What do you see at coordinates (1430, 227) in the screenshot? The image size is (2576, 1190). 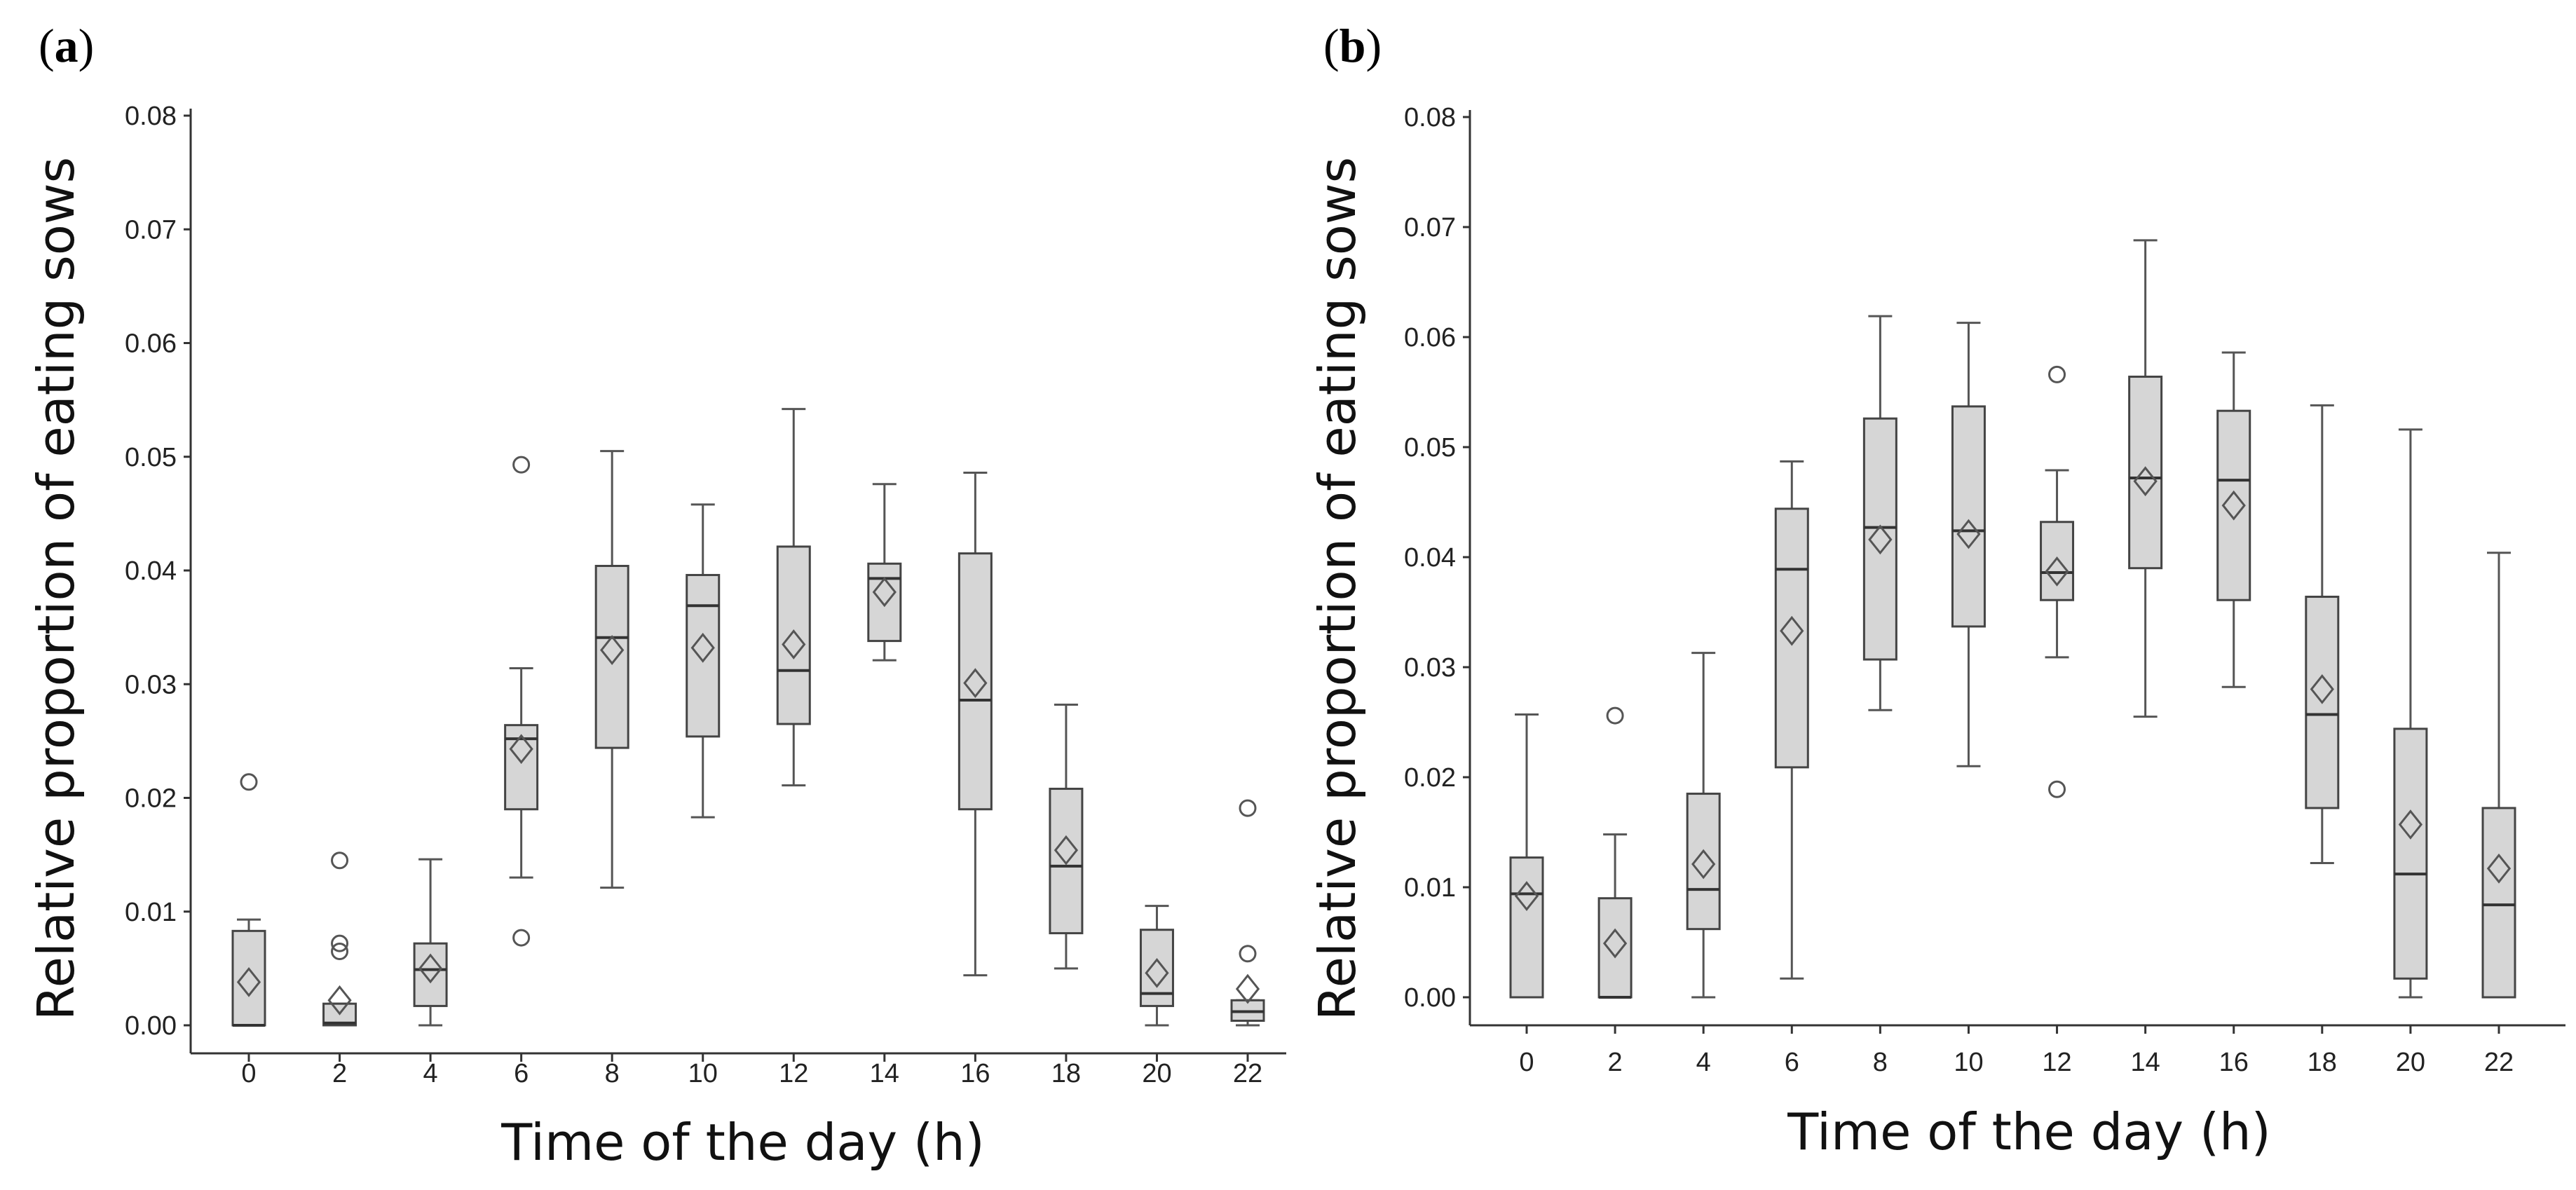 I see `y-tick-label: 0.07` at bounding box center [1430, 227].